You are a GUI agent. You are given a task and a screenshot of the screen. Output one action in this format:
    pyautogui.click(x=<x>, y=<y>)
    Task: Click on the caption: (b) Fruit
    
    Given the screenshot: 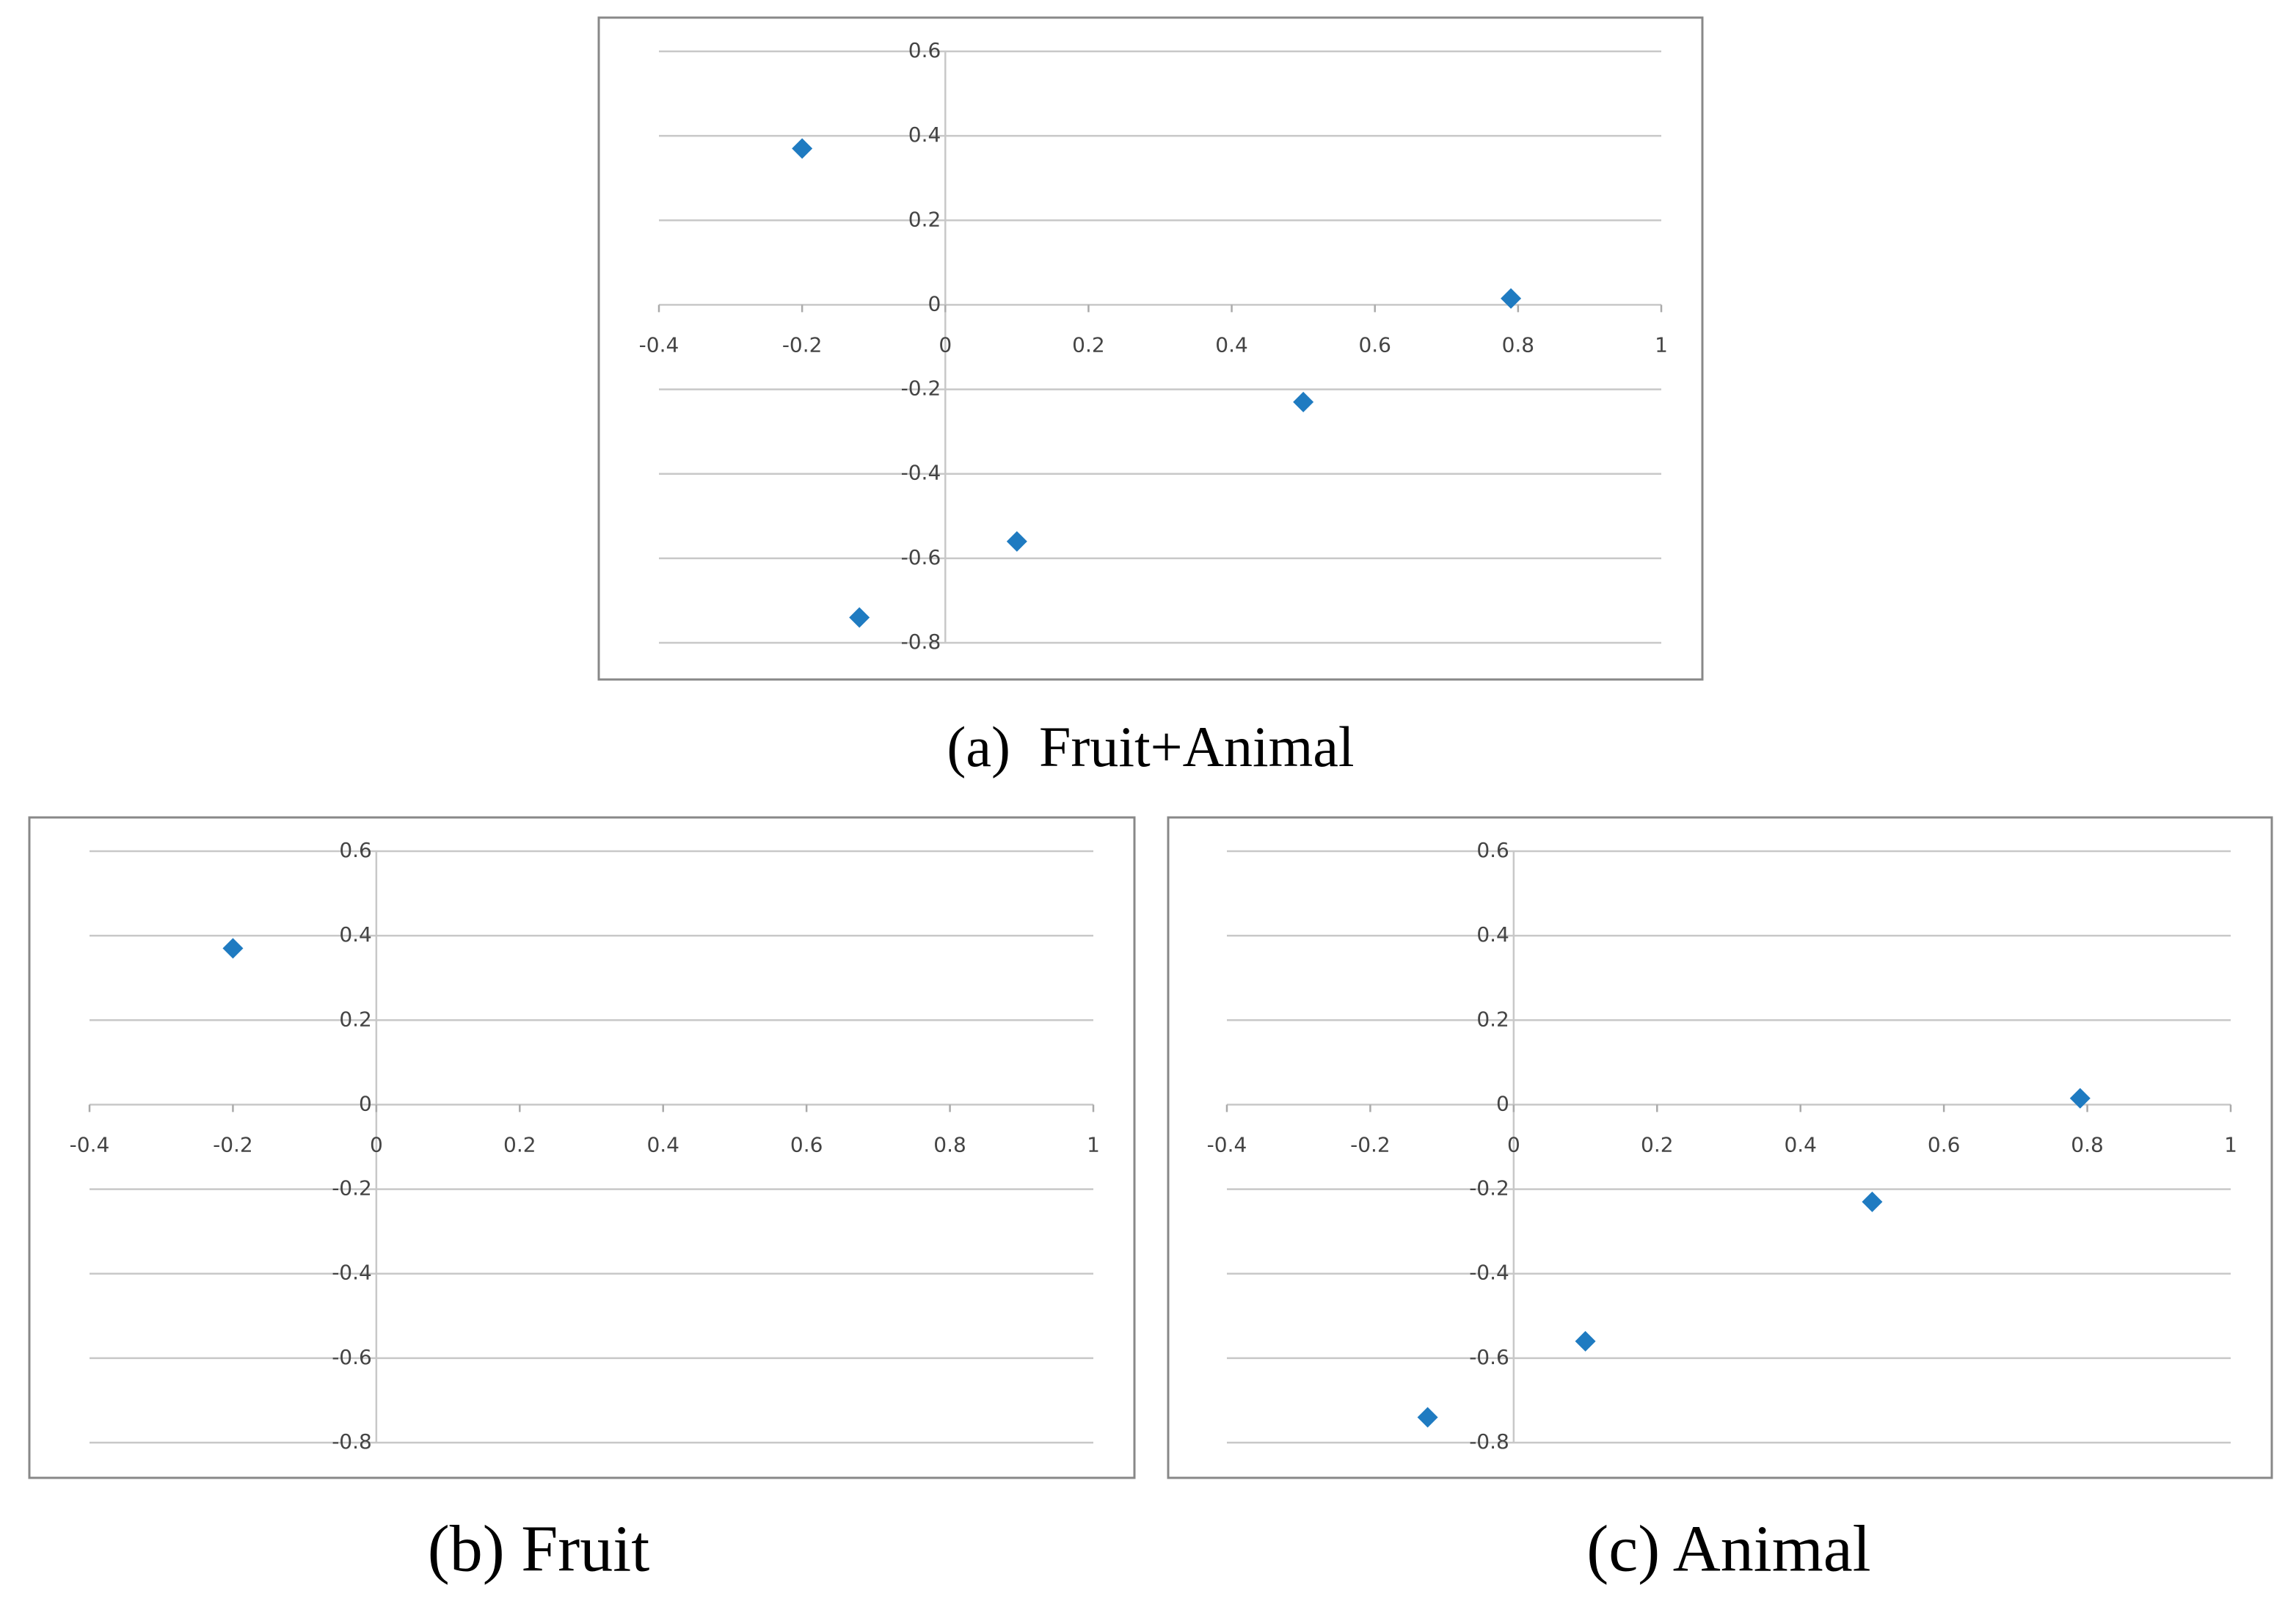 What is the action you would take?
    pyautogui.click(x=538, y=1549)
    